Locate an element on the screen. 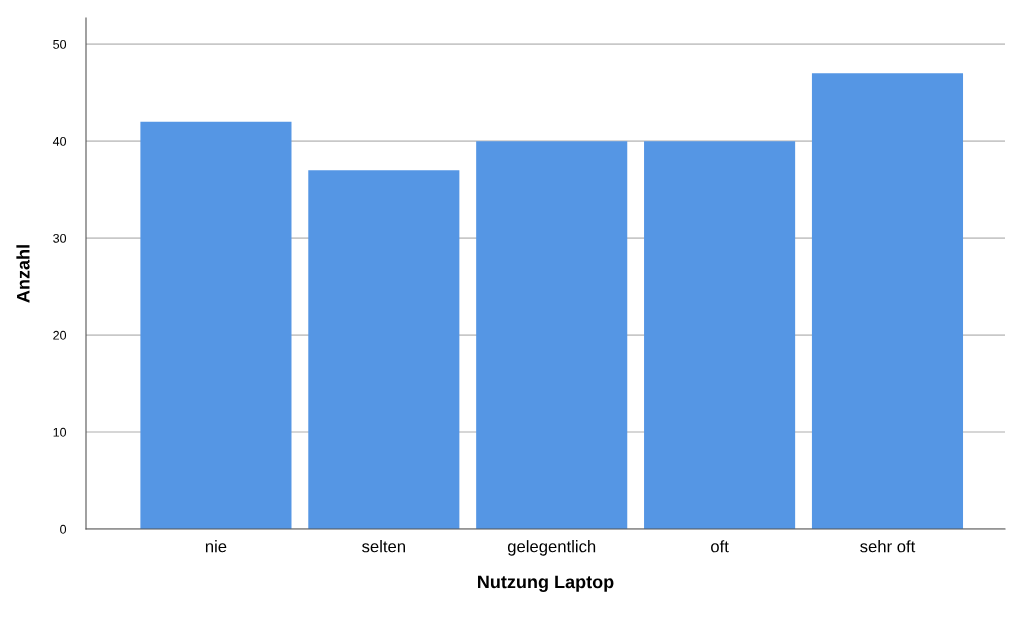 The image size is (1021, 637). y-tick-label: 10 is located at coordinates (60, 432).